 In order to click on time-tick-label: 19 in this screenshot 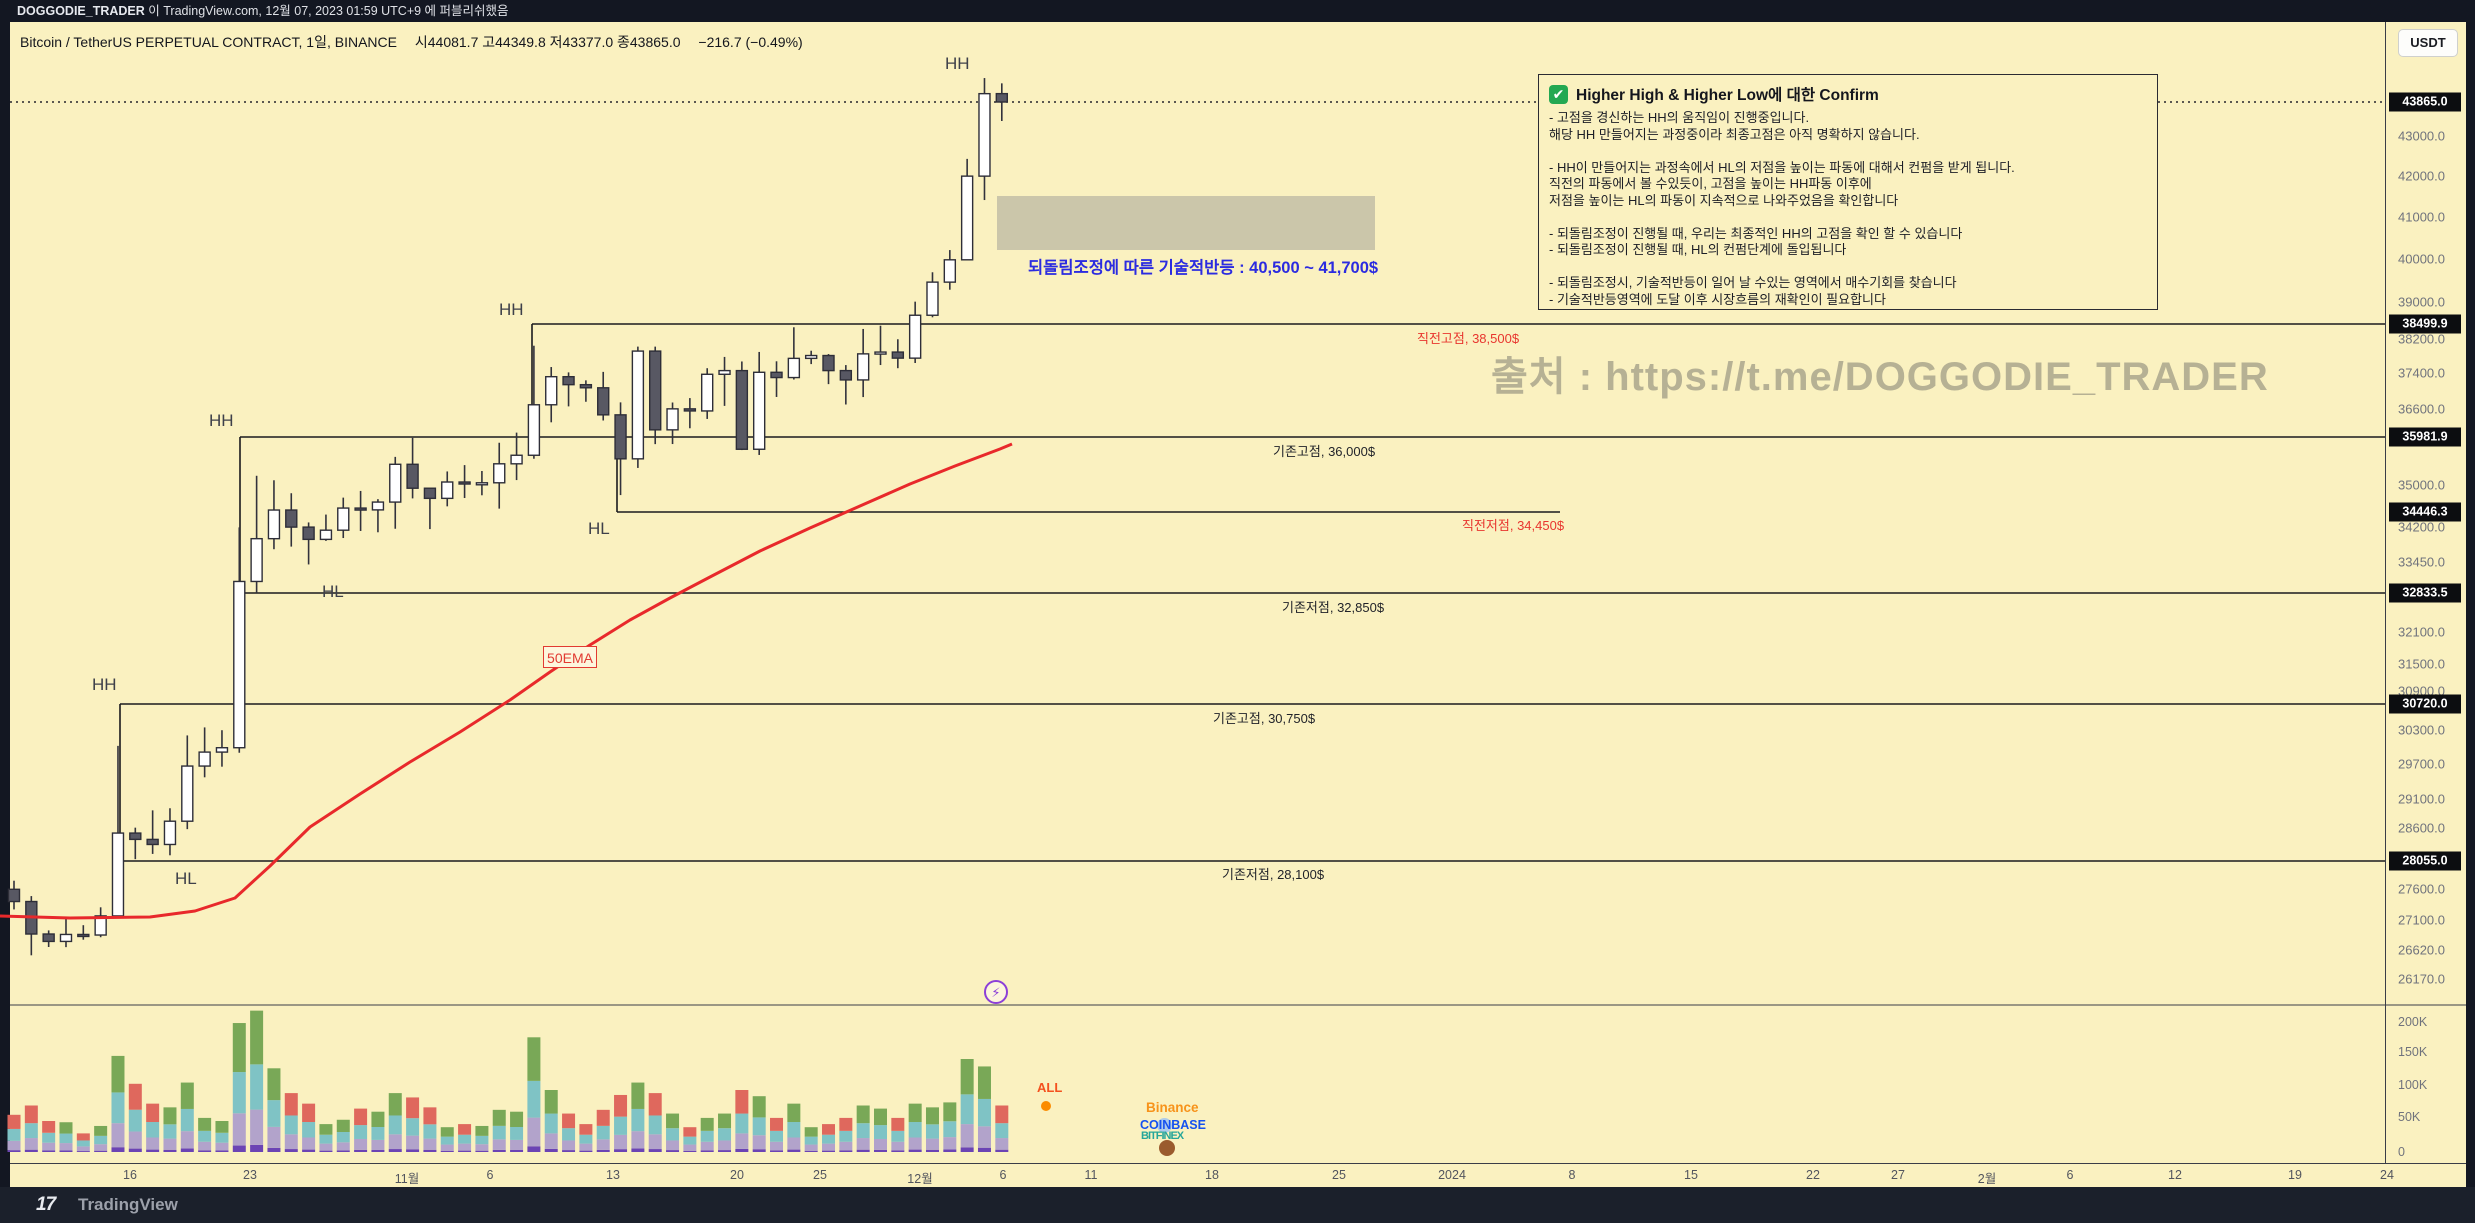, I will do `click(2295, 1175)`.